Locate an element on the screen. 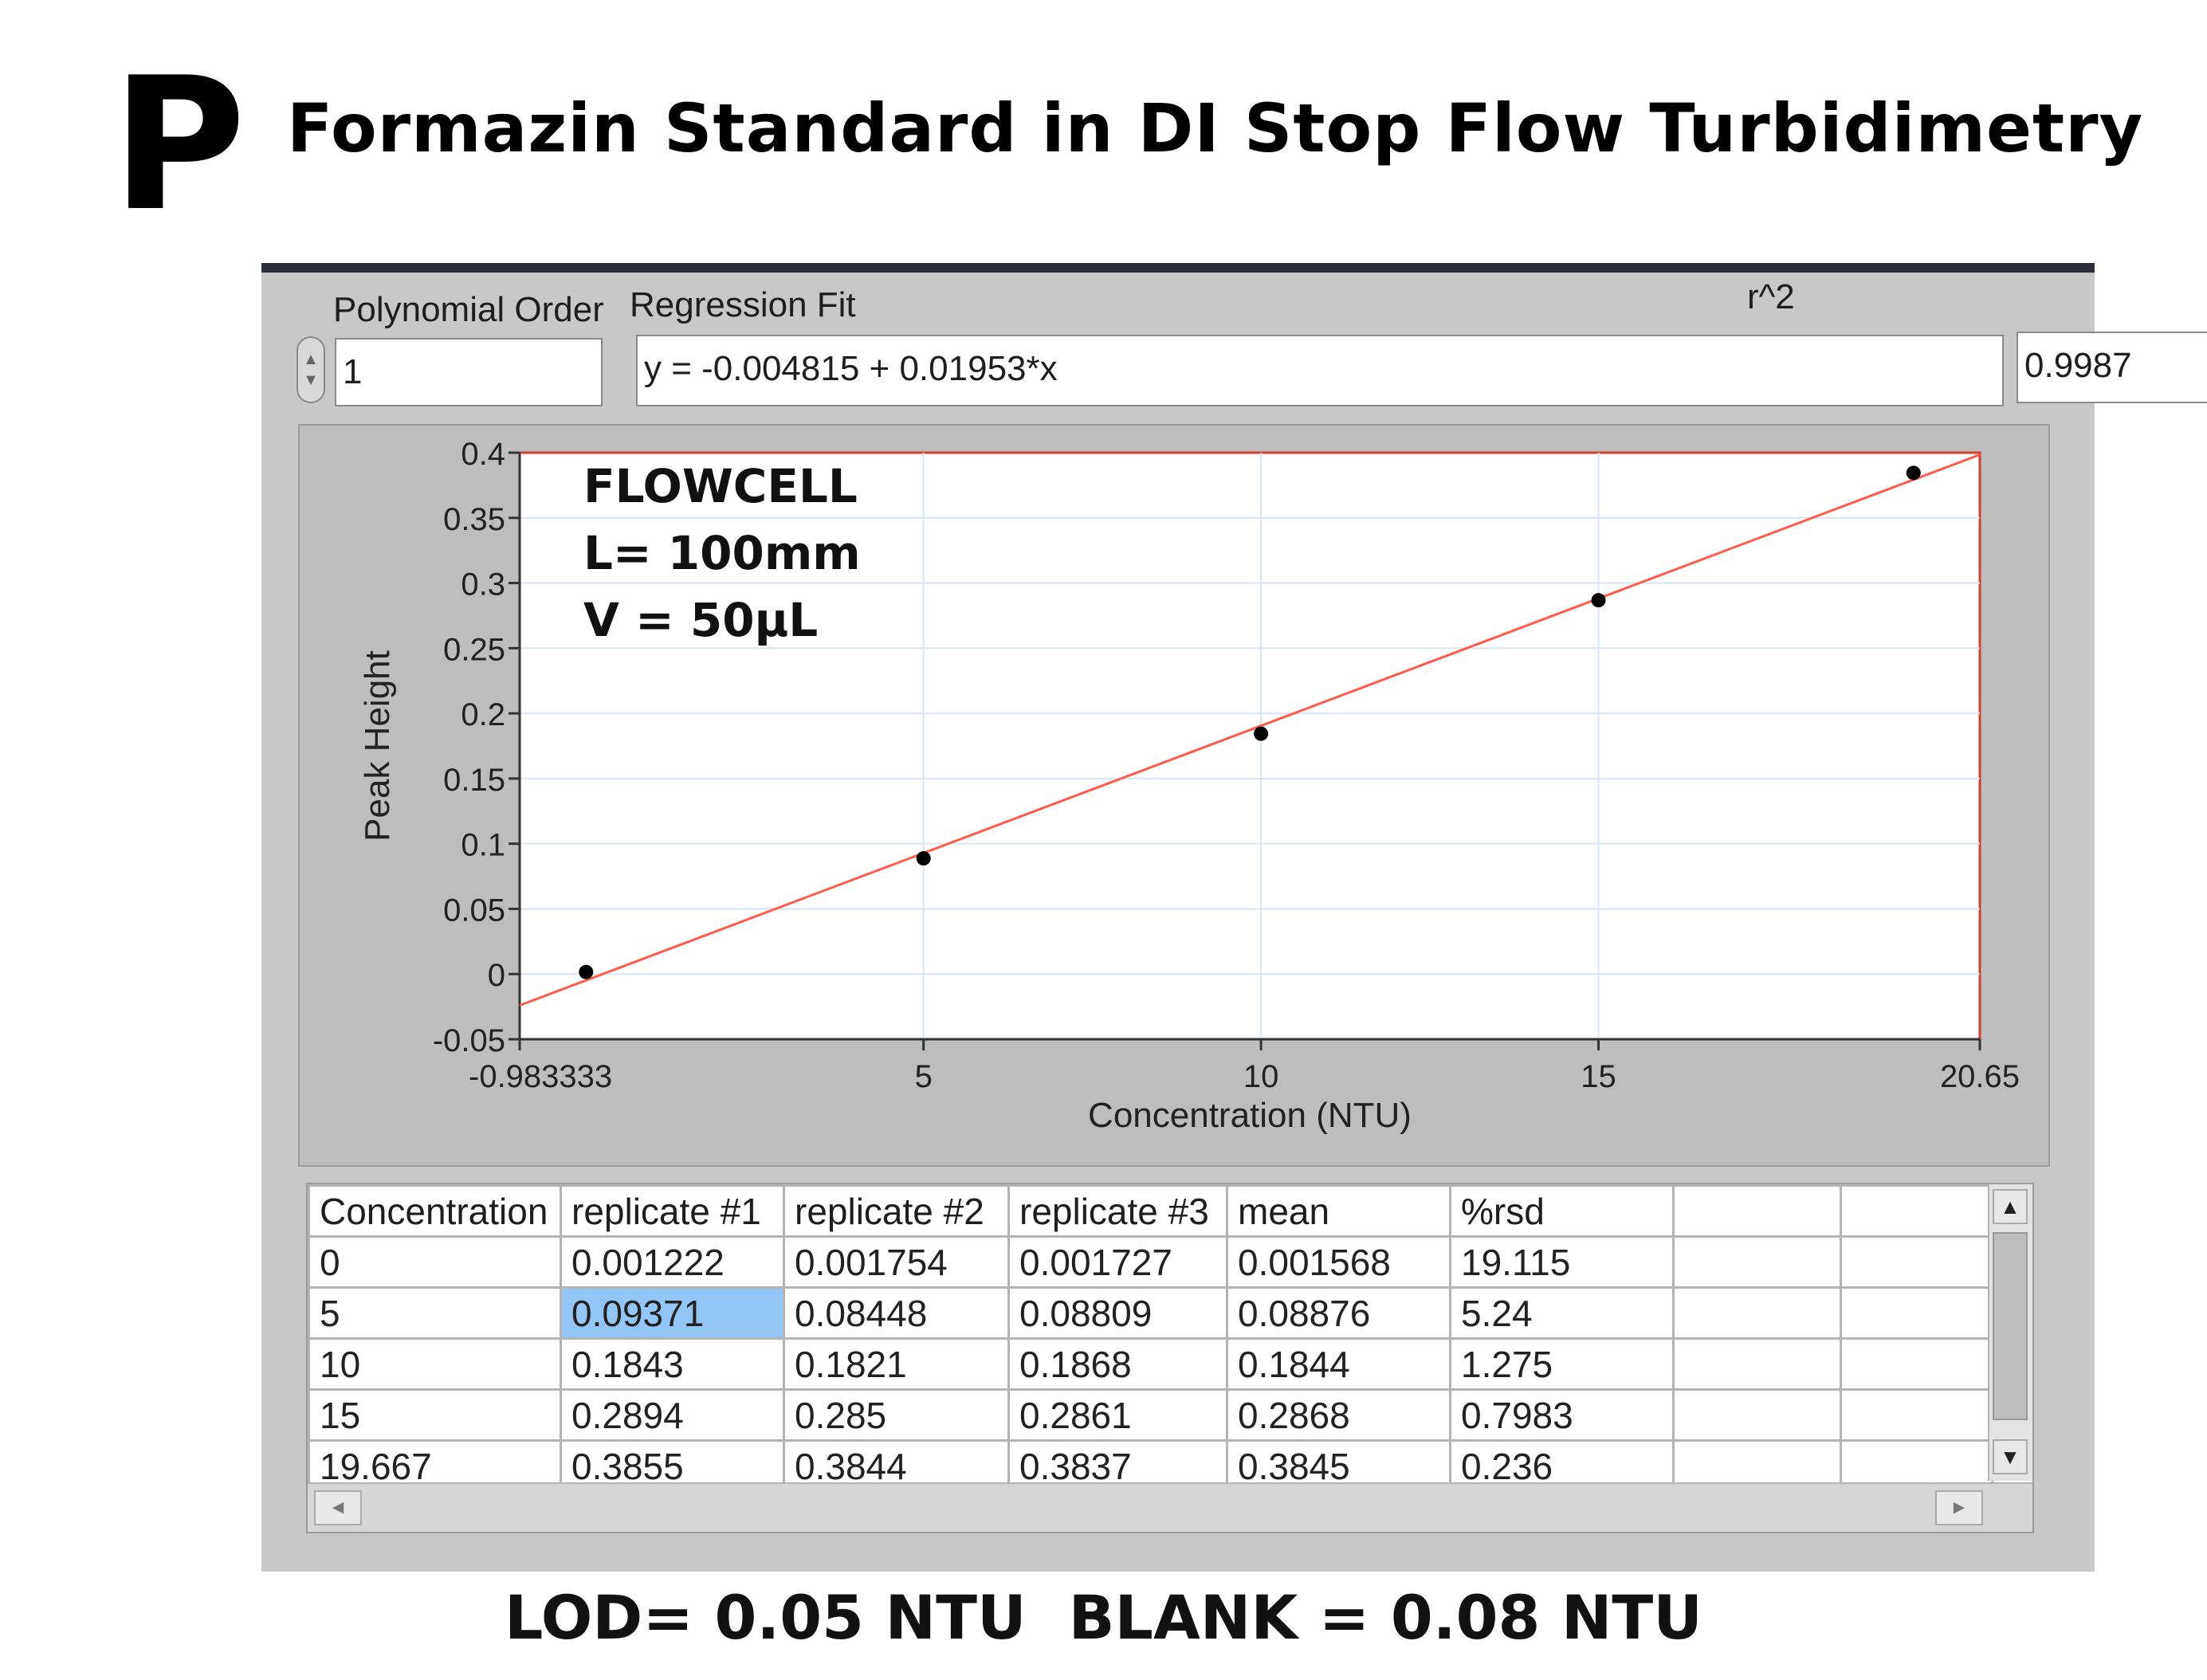 This screenshot has width=2207, height=1680. table-cell: 1.275 is located at coordinates (1562, 1364).